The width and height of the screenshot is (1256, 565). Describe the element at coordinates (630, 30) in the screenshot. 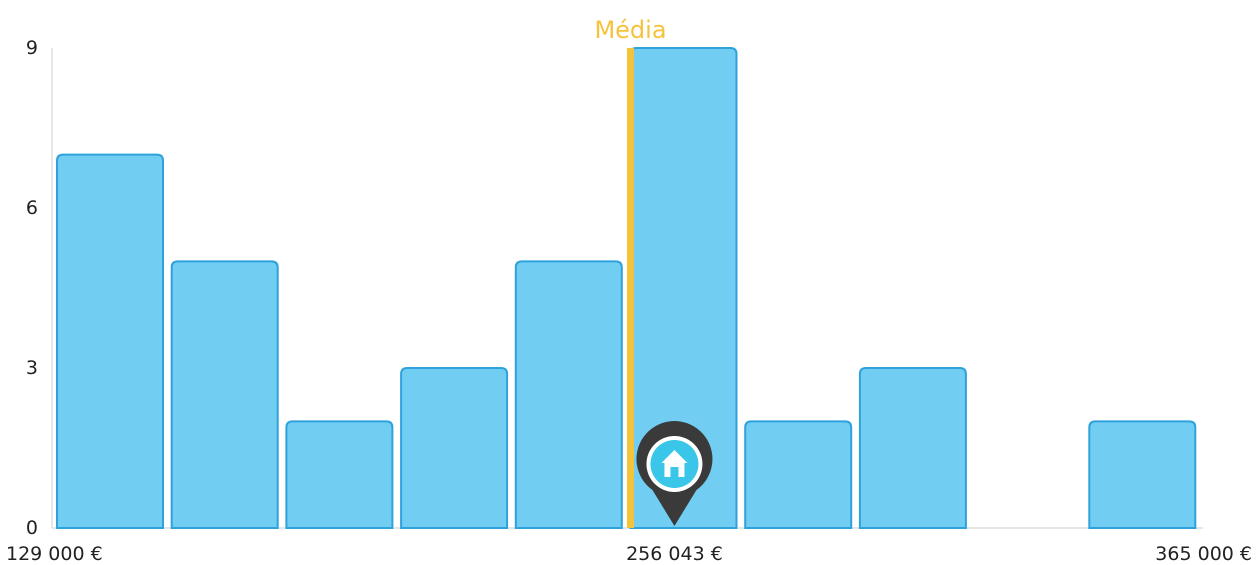

I see `mean-label: Média` at that location.